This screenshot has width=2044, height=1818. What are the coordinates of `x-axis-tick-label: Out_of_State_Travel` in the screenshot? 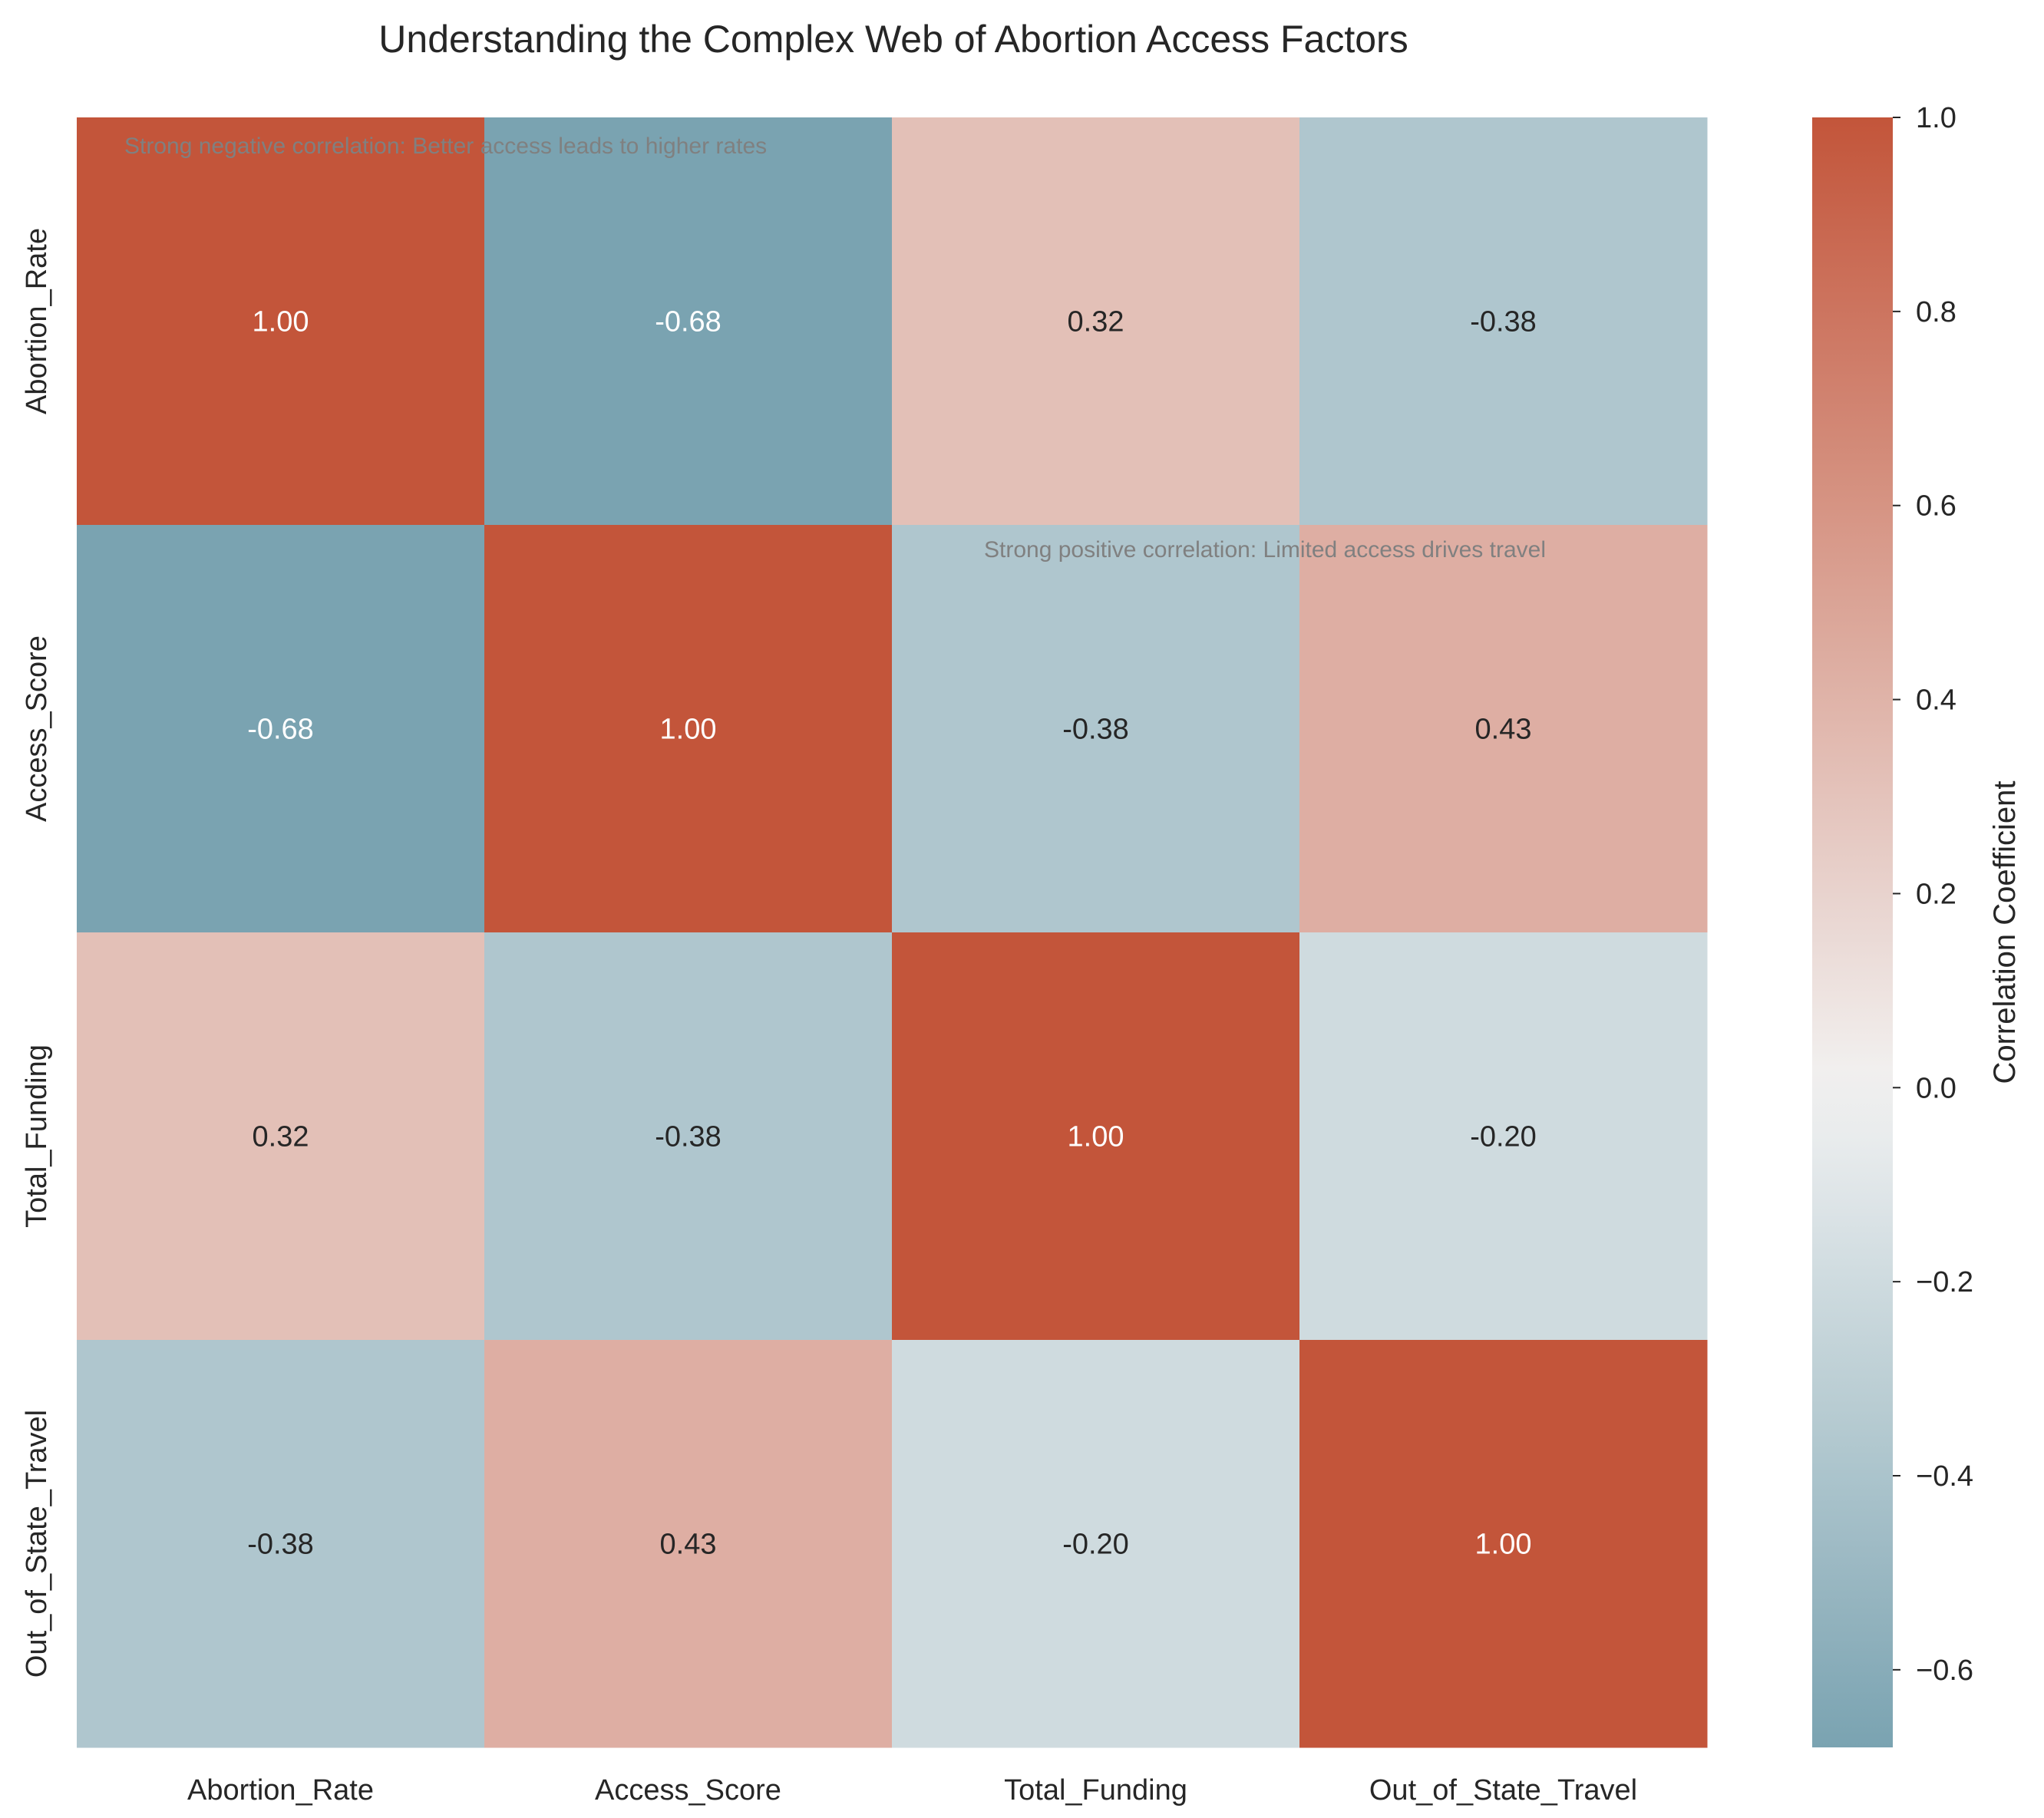 It's located at (1503, 1790).